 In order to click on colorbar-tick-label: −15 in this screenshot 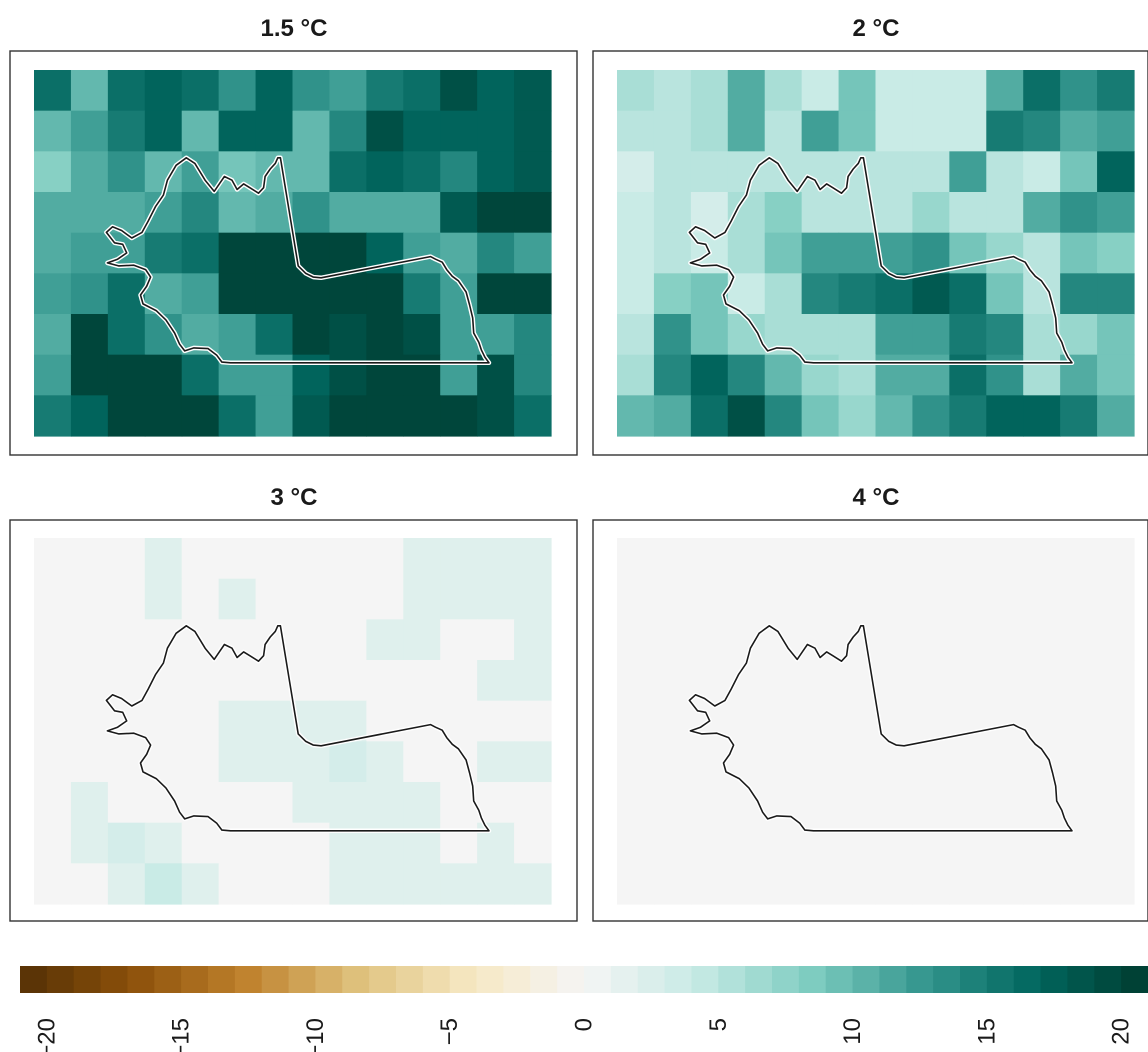, I will do `click(181, 1035)`.